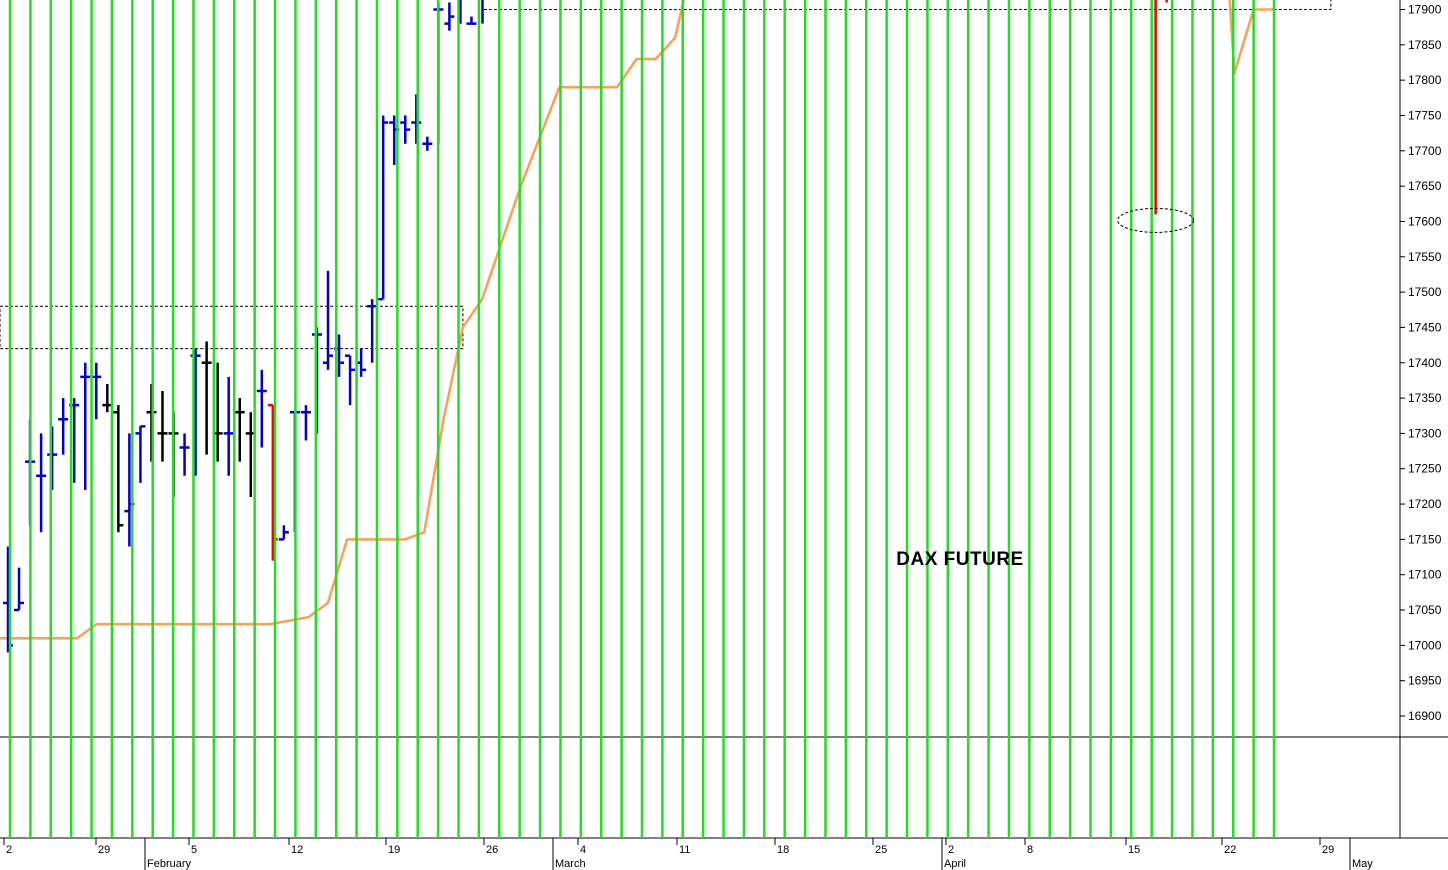 This screenshot has width=1448, height=870. I want to click on price-tick-label: 17900, so click(1425, 10).